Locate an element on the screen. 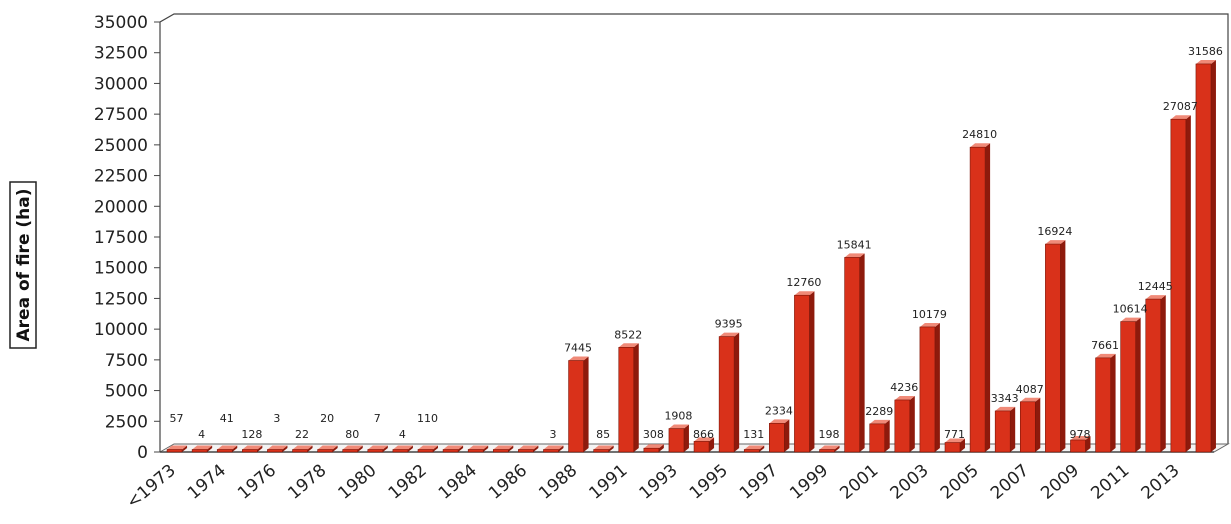 This screenshot has height=524, width=1231. y-axis-title-box is located at coordinates (23, 265).